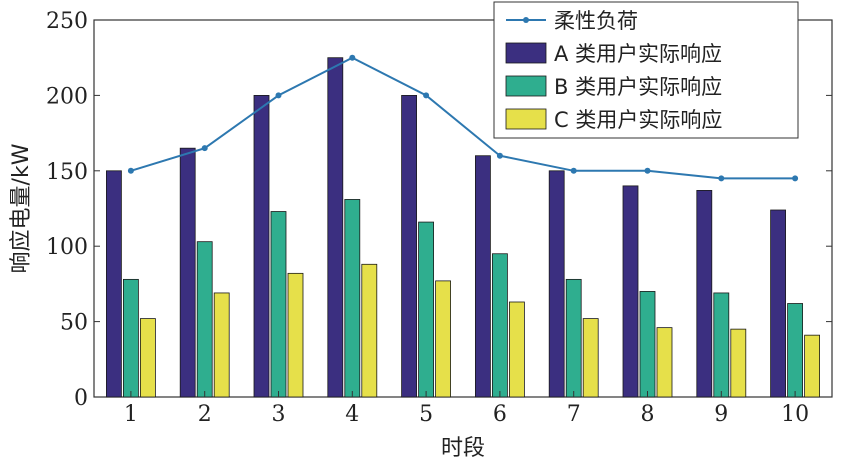 This screenshot has height=464, width=842. I want to click on y-tick-label: 100, so click(67, 247).